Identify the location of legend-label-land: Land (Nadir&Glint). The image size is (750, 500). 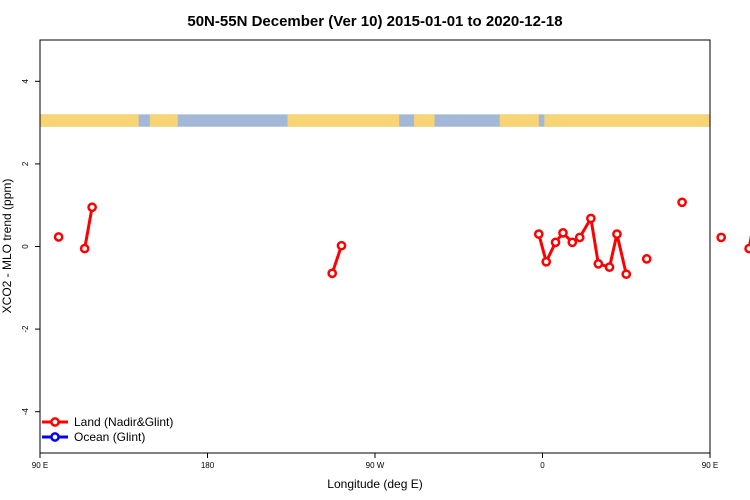
(123, 422).